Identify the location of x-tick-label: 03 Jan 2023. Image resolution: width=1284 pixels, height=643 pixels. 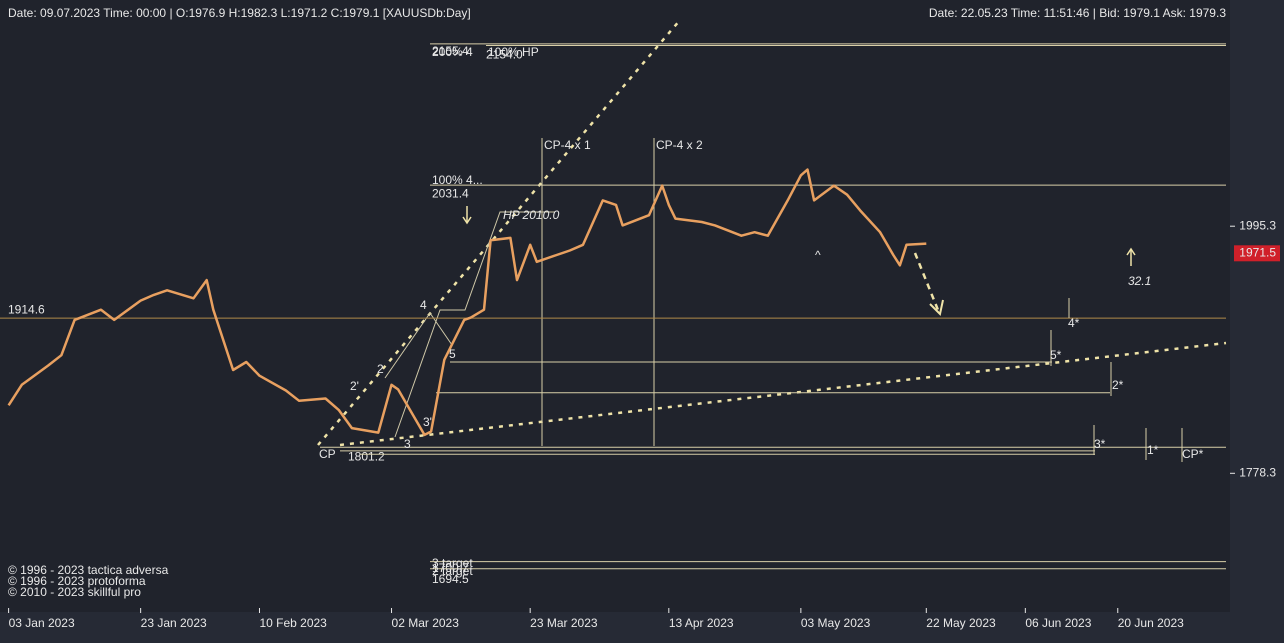
(42, 623).